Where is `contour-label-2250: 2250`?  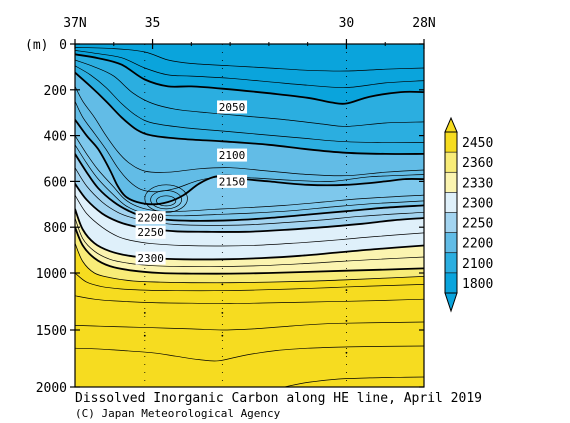 contour-label-2250: 2250 is located at coordinates (150, 232).